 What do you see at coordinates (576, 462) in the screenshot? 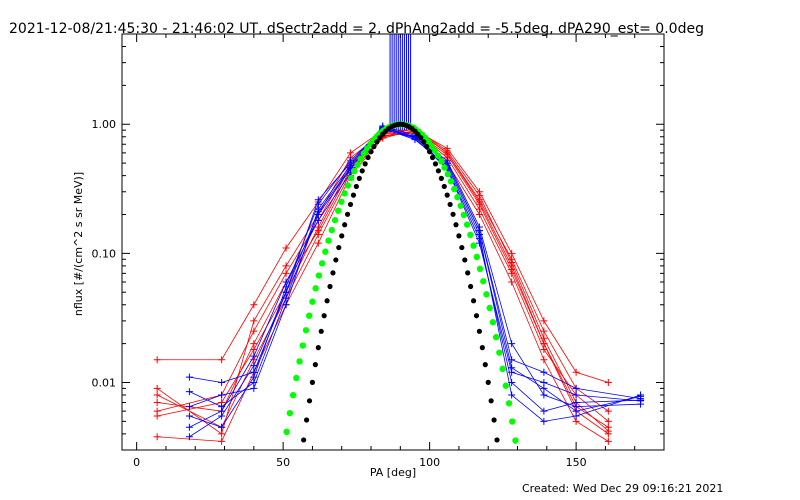
I see `x-tick-label: 150` at bounding box center [576, 462].